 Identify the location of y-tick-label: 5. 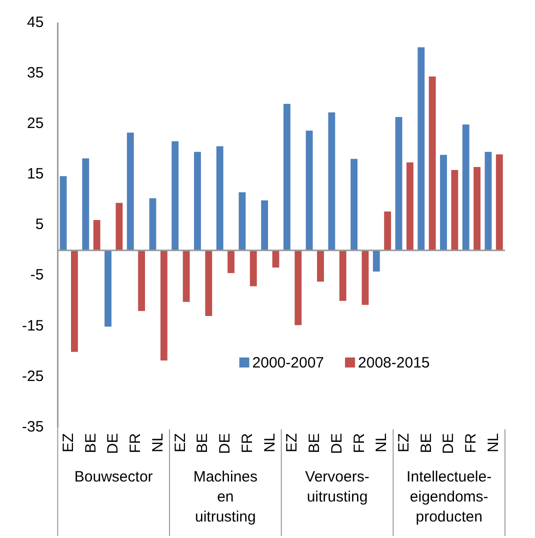
(39, 225).